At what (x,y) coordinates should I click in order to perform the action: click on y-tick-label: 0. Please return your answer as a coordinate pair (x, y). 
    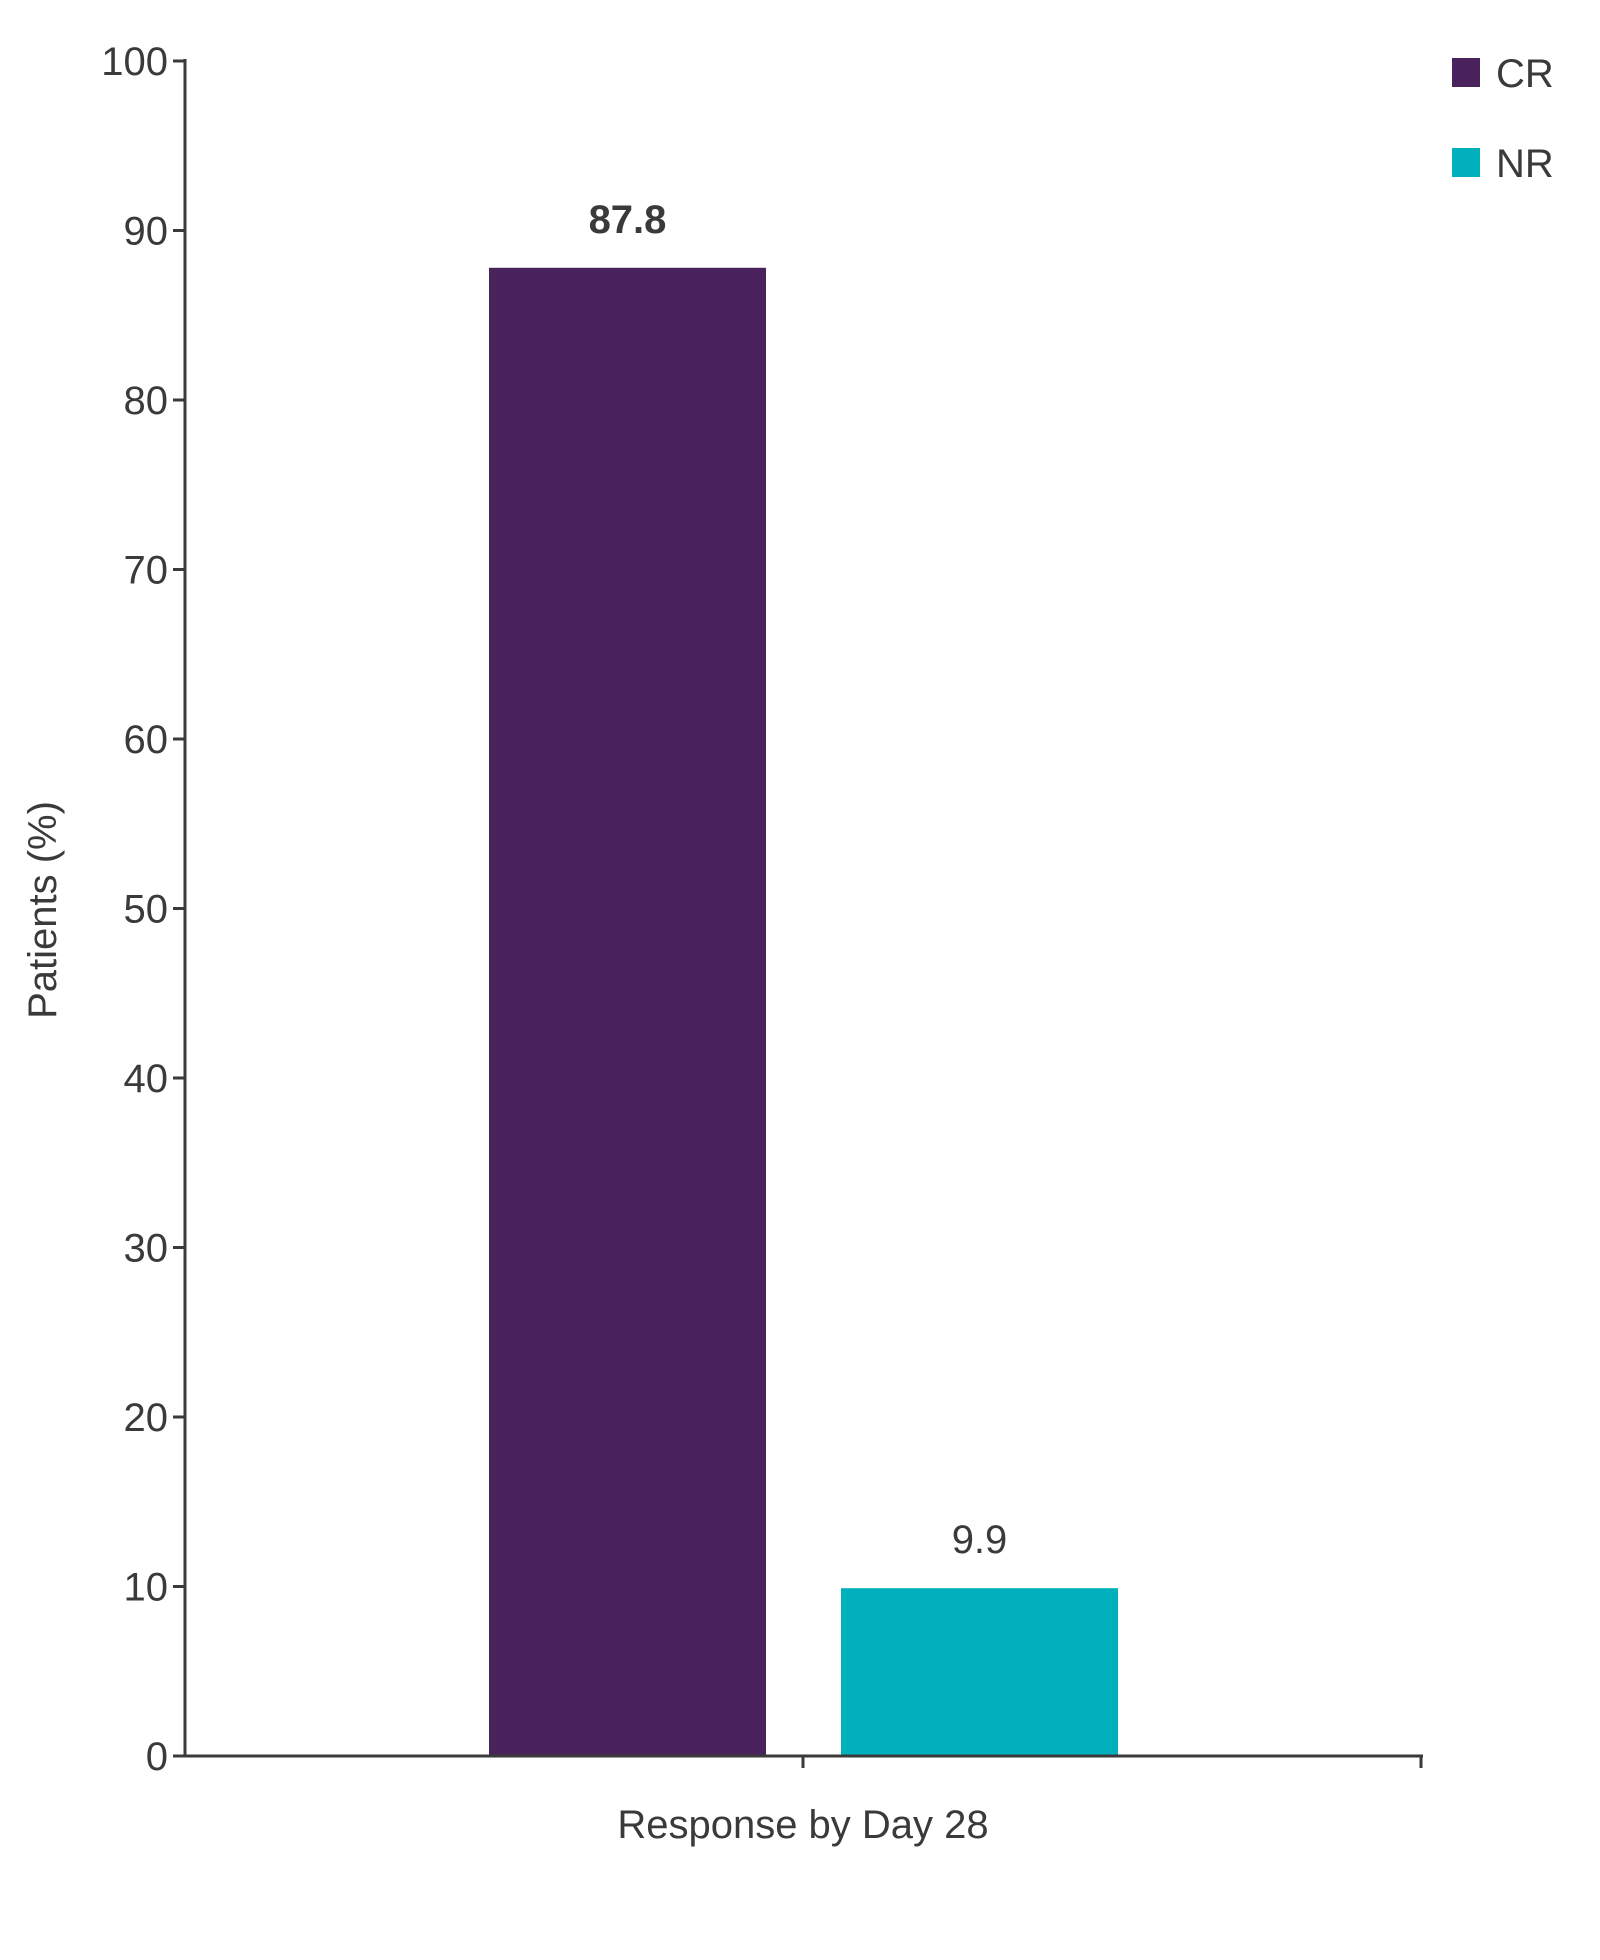
    Looking at the image, I should click on (157, 1757).